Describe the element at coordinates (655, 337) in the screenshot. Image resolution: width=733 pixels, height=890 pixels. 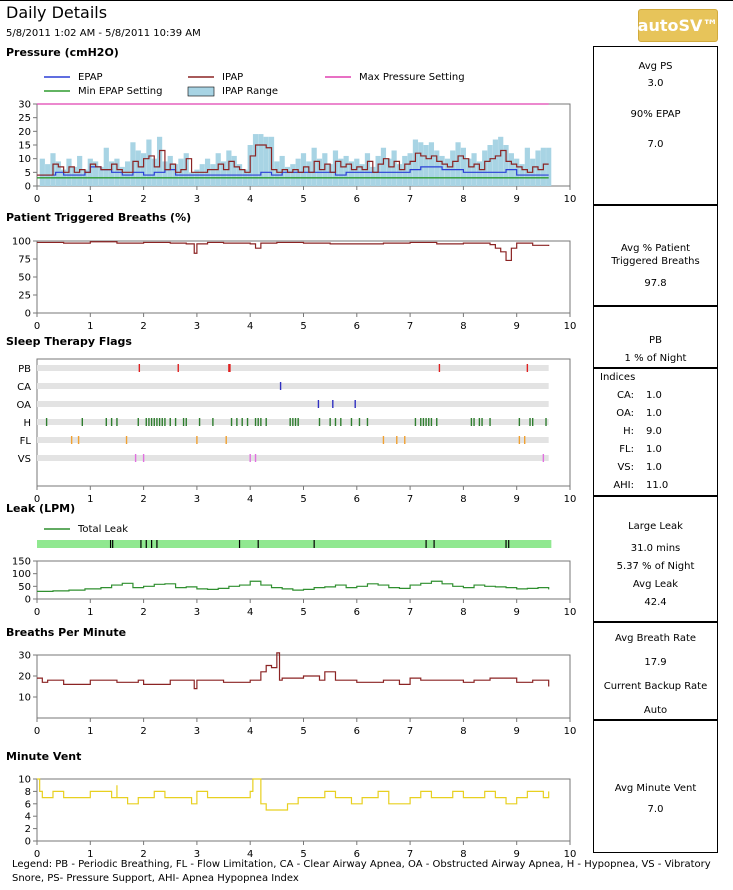
I see `panel-pb: PB 1 % of Night` at that location.